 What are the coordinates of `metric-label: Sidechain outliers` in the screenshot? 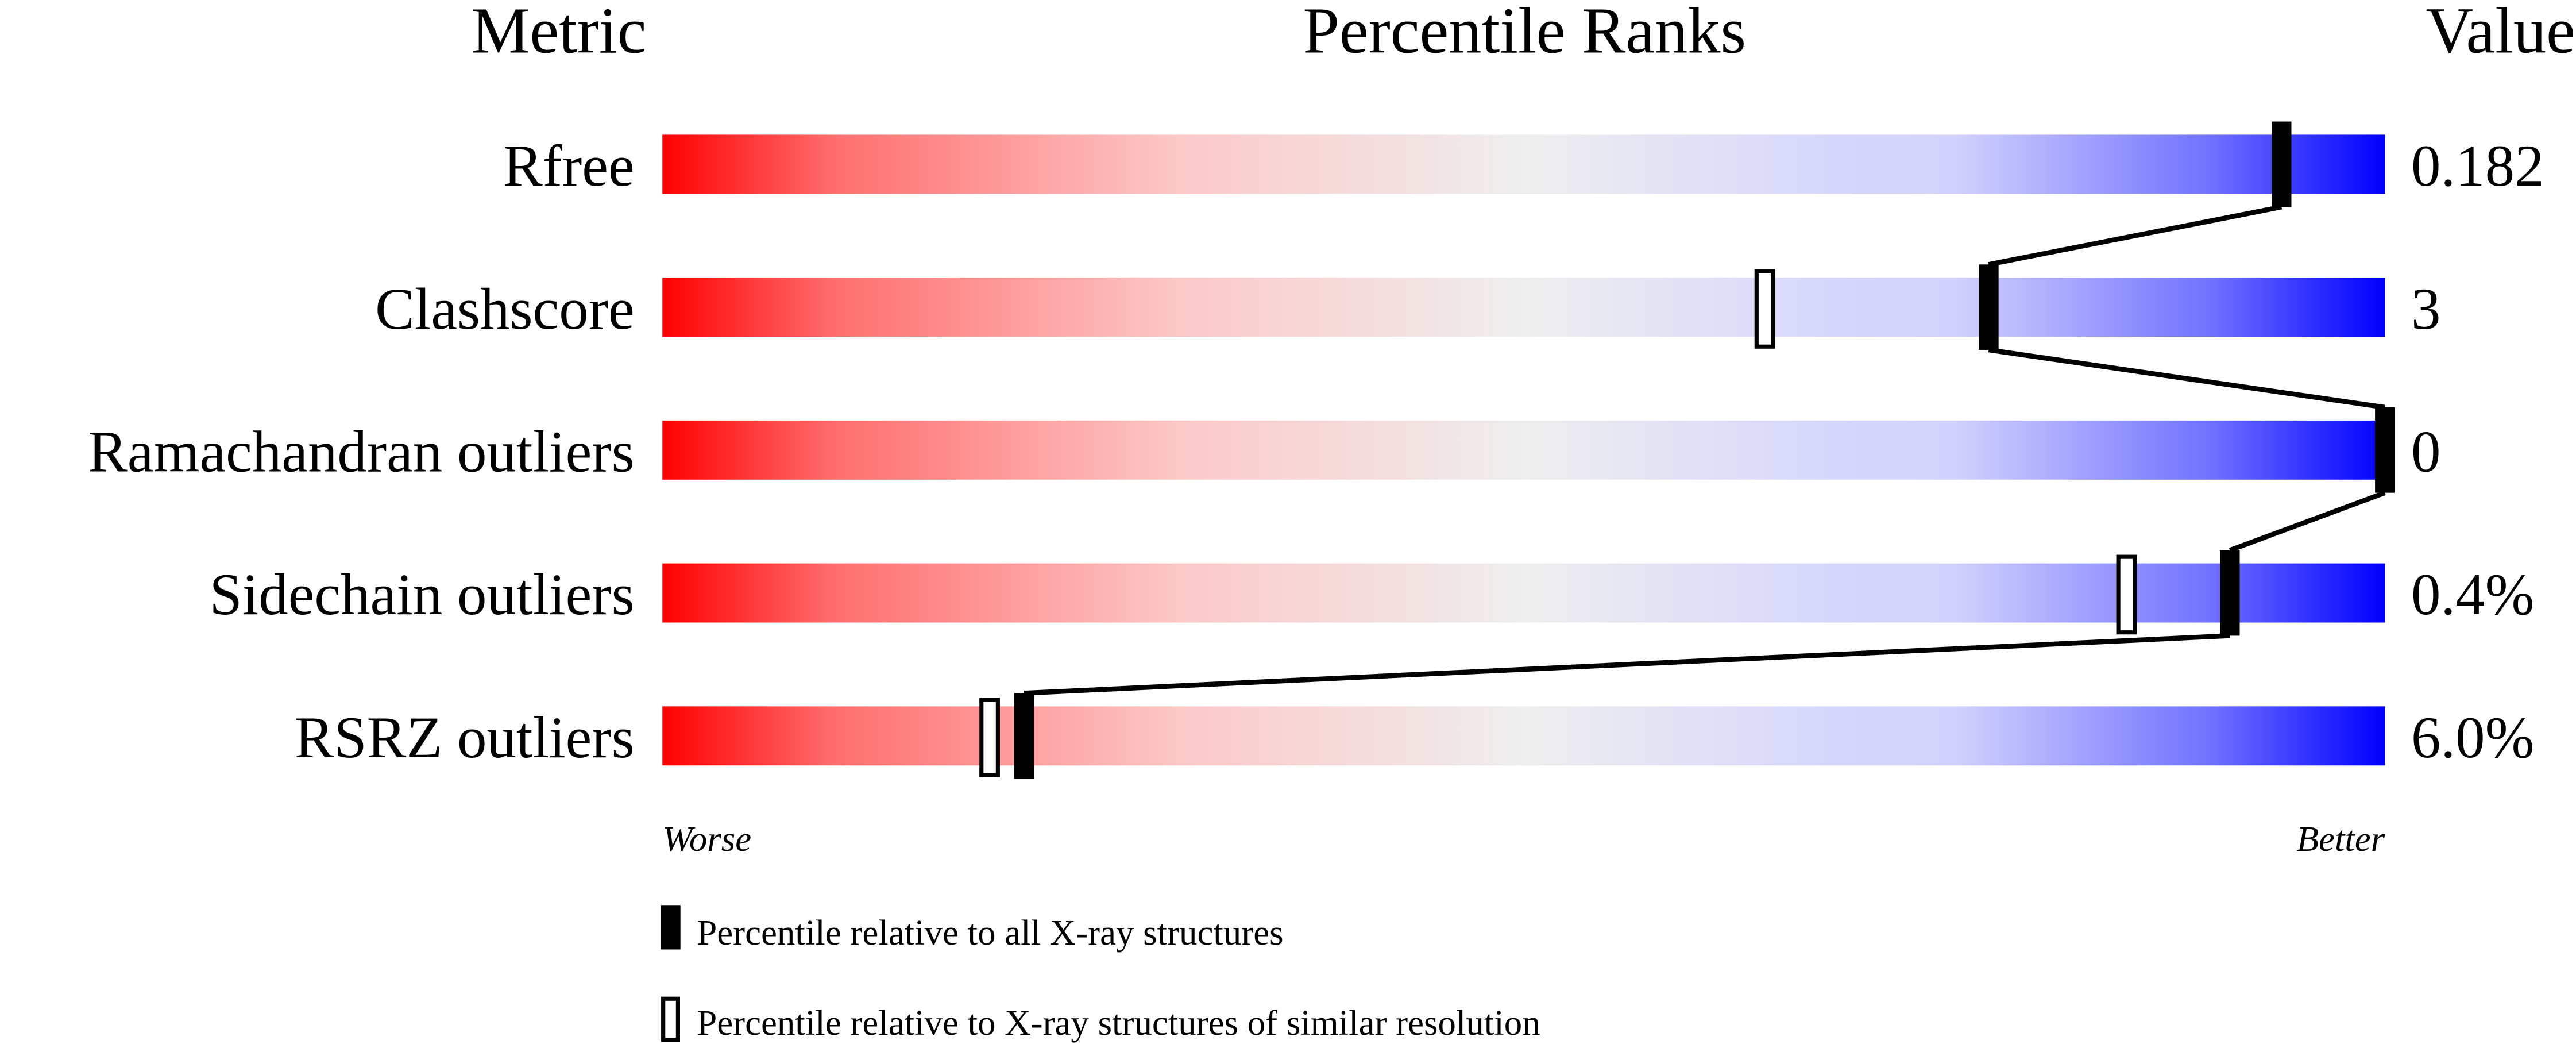 It's located at (421, 594).